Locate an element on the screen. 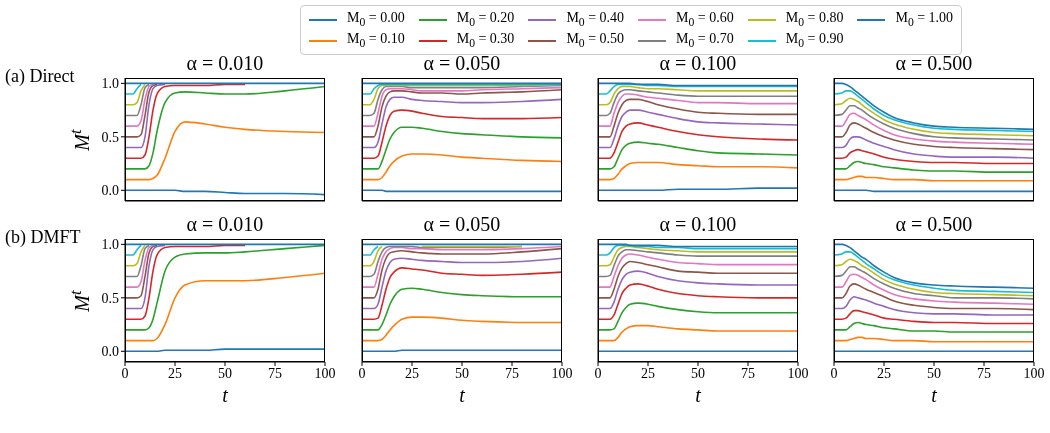 The width and height of the screenshot is (1050, 433). legend-label: M$_{0}$ = 0.50 is located at coordinates (595, 40).